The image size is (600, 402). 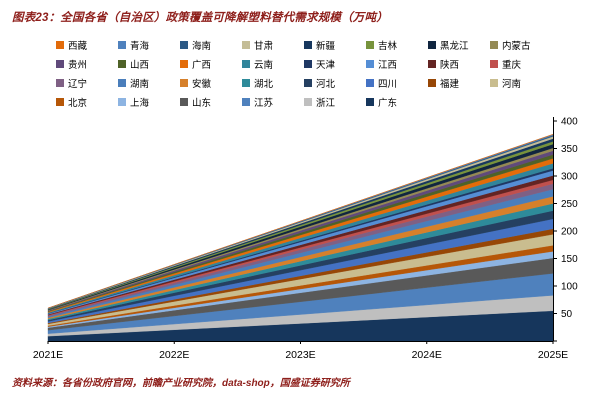 What do you see at coordinates (567, 314) in the screenshot?
I see `y-tick-label: 50` at bounding box center [567, 314].